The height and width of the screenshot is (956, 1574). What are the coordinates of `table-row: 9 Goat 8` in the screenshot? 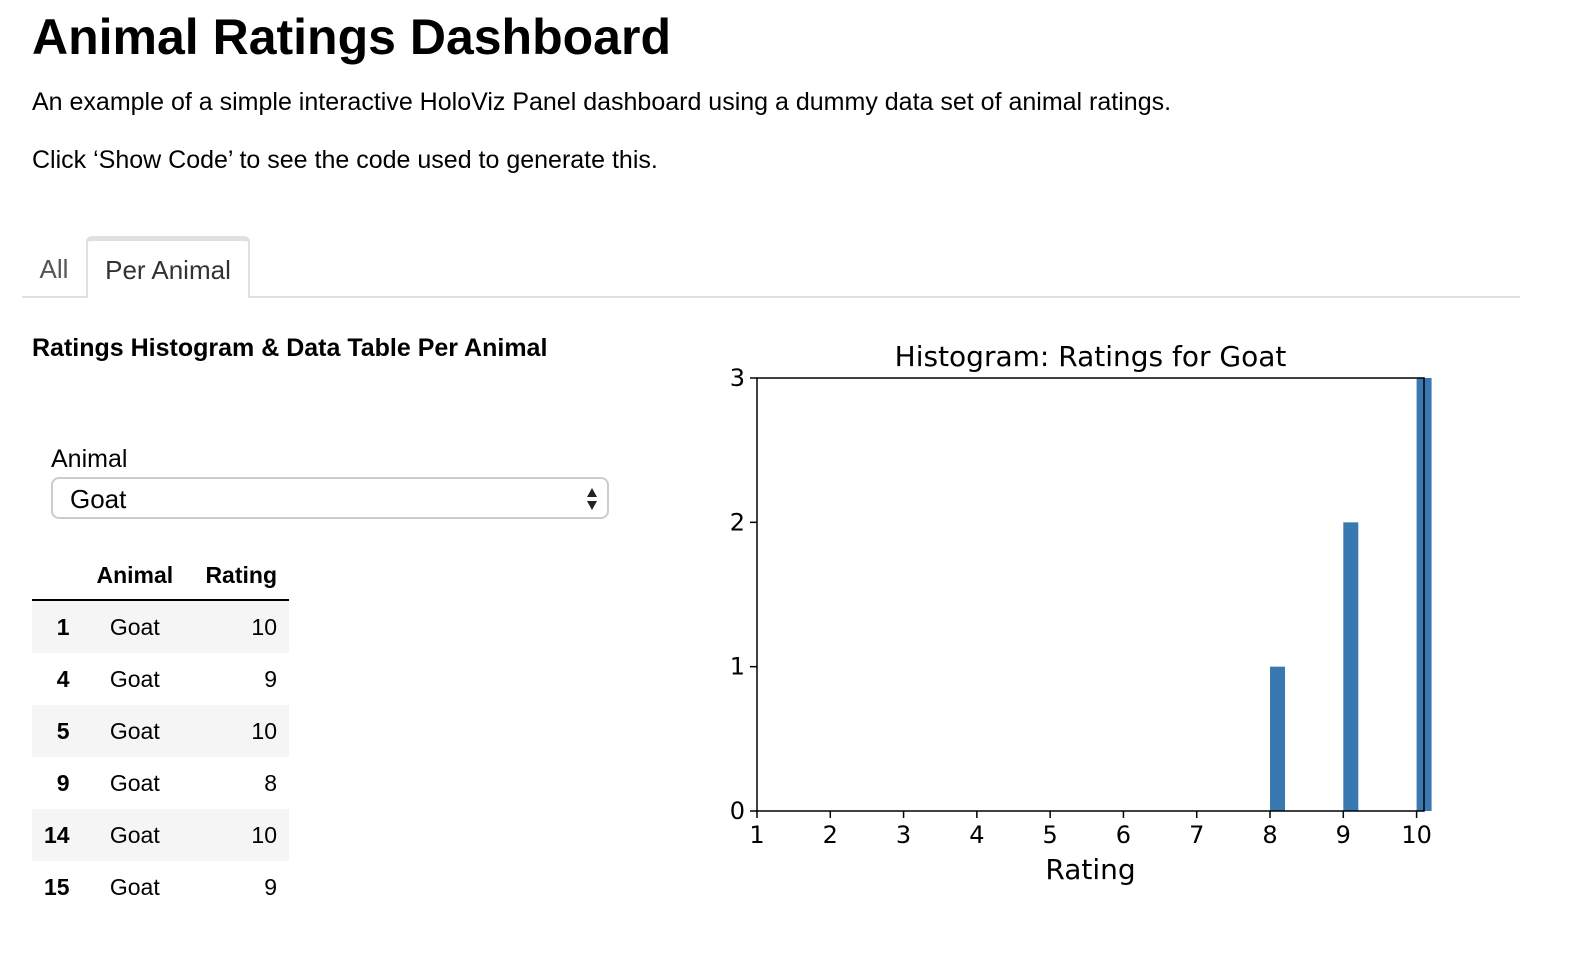 It's located at (160, 783).